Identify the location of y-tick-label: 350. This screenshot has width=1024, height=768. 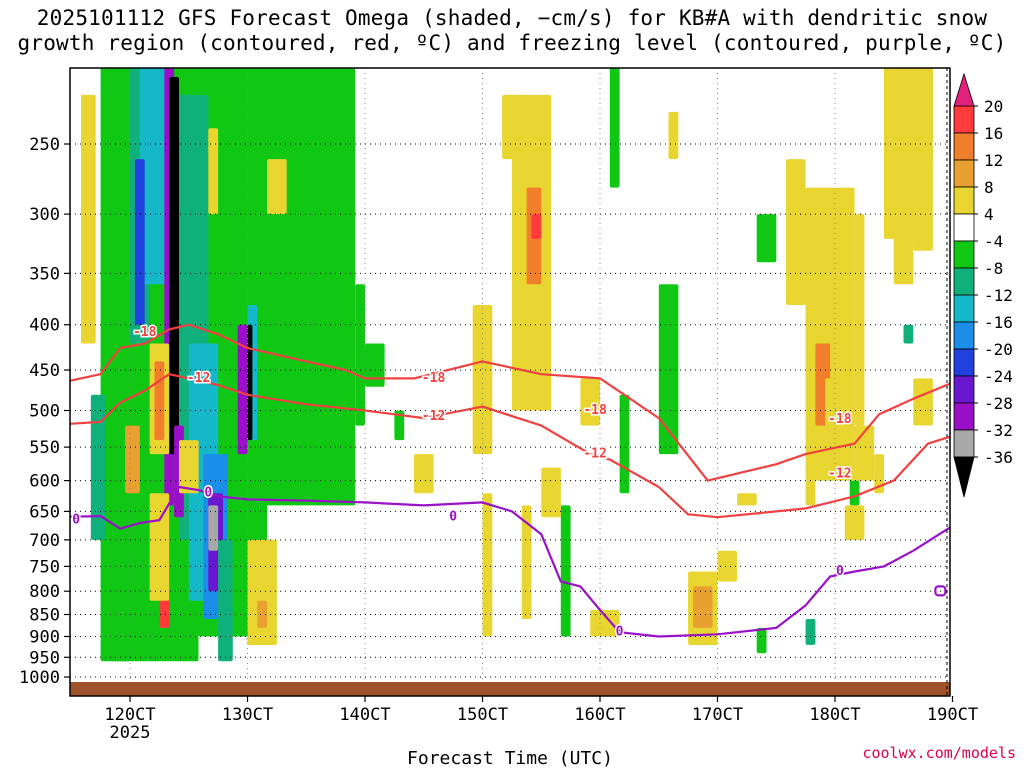
(44, 274).